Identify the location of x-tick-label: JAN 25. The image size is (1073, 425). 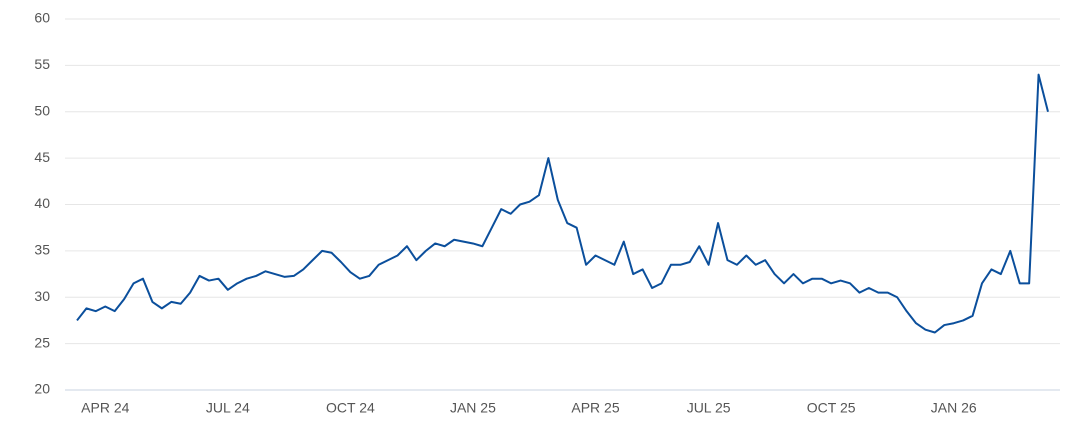
(473, 408).